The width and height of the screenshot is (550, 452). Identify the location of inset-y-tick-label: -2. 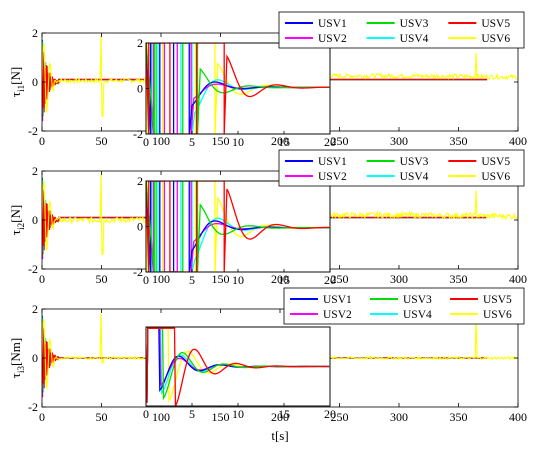
(138, 272).